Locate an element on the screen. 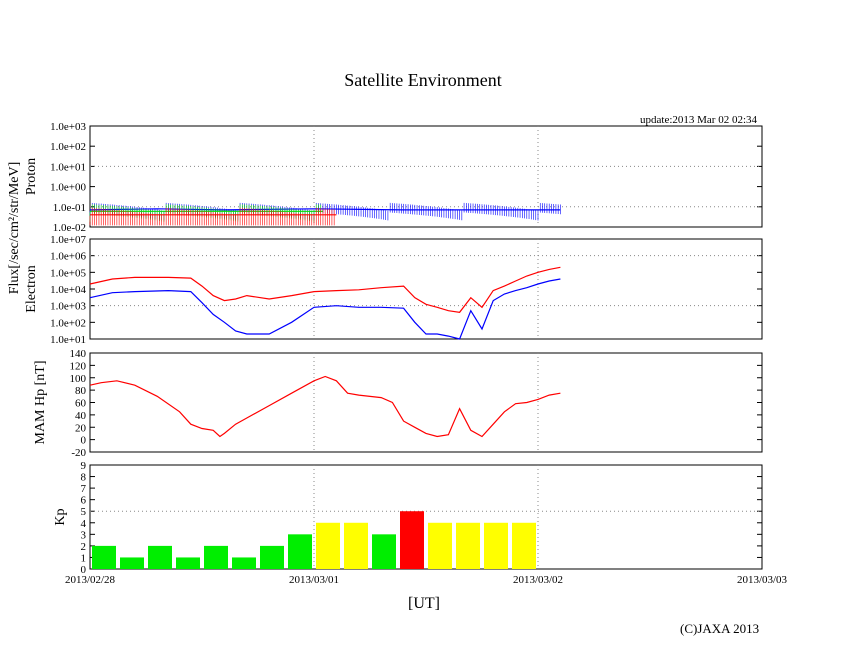  y-tick-label: 2 is located at coordinates (84, 547).